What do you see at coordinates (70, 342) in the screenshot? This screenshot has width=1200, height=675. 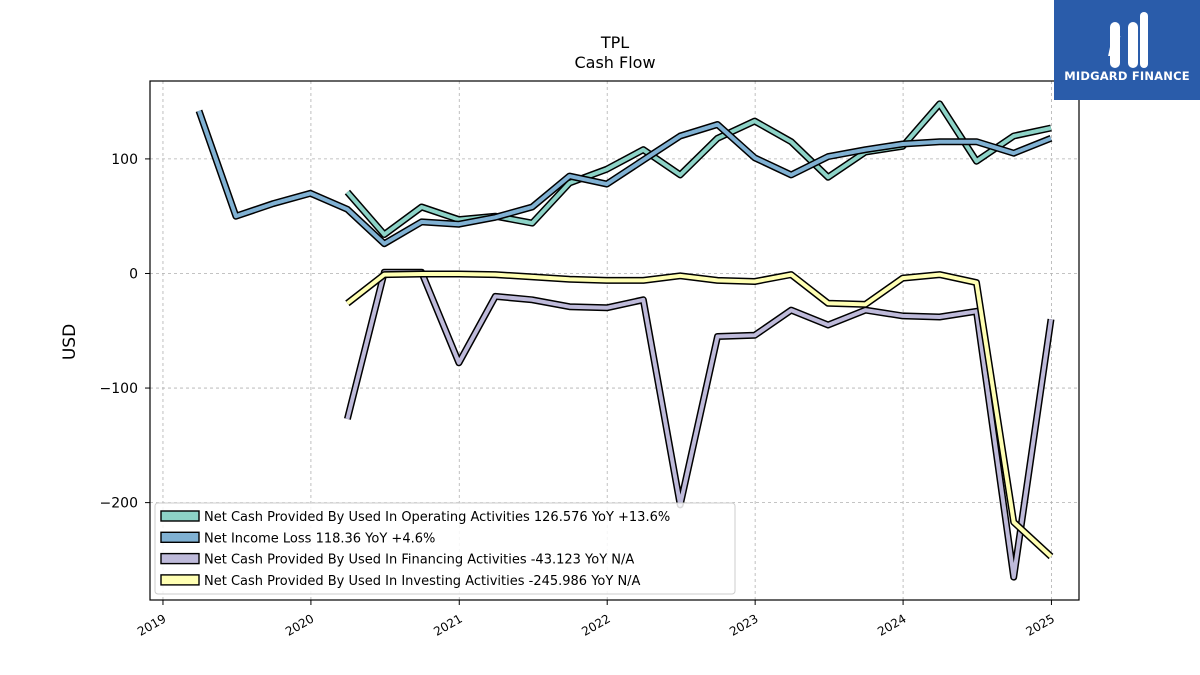 I see `y-axis-label: USD` at bounding box center [70, 342].